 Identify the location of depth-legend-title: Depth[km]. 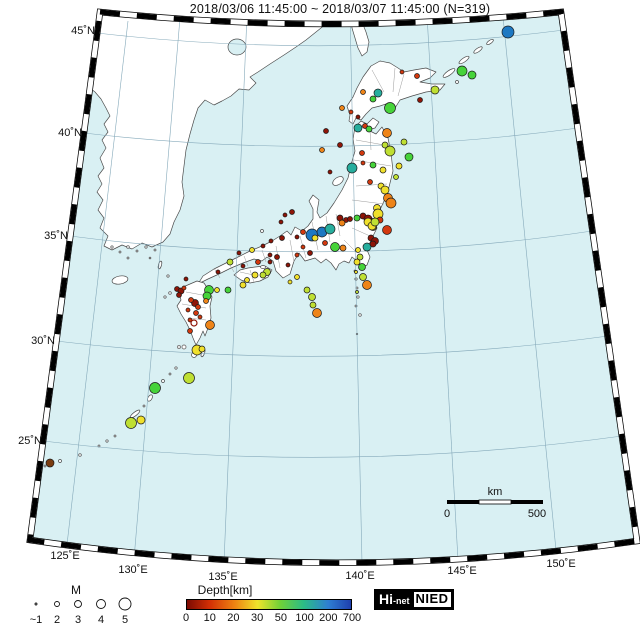
(225, 590).